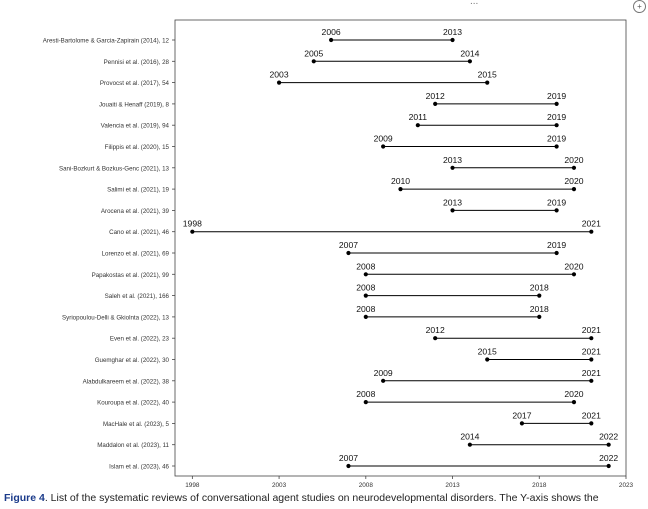 The width and height of the screenshot is (648, 509). What do you see at coordinates (139, 467) in the screenshot?
I see `y-tick-label: Islam et al. (2023), 46` at bounding box center [139, 467].